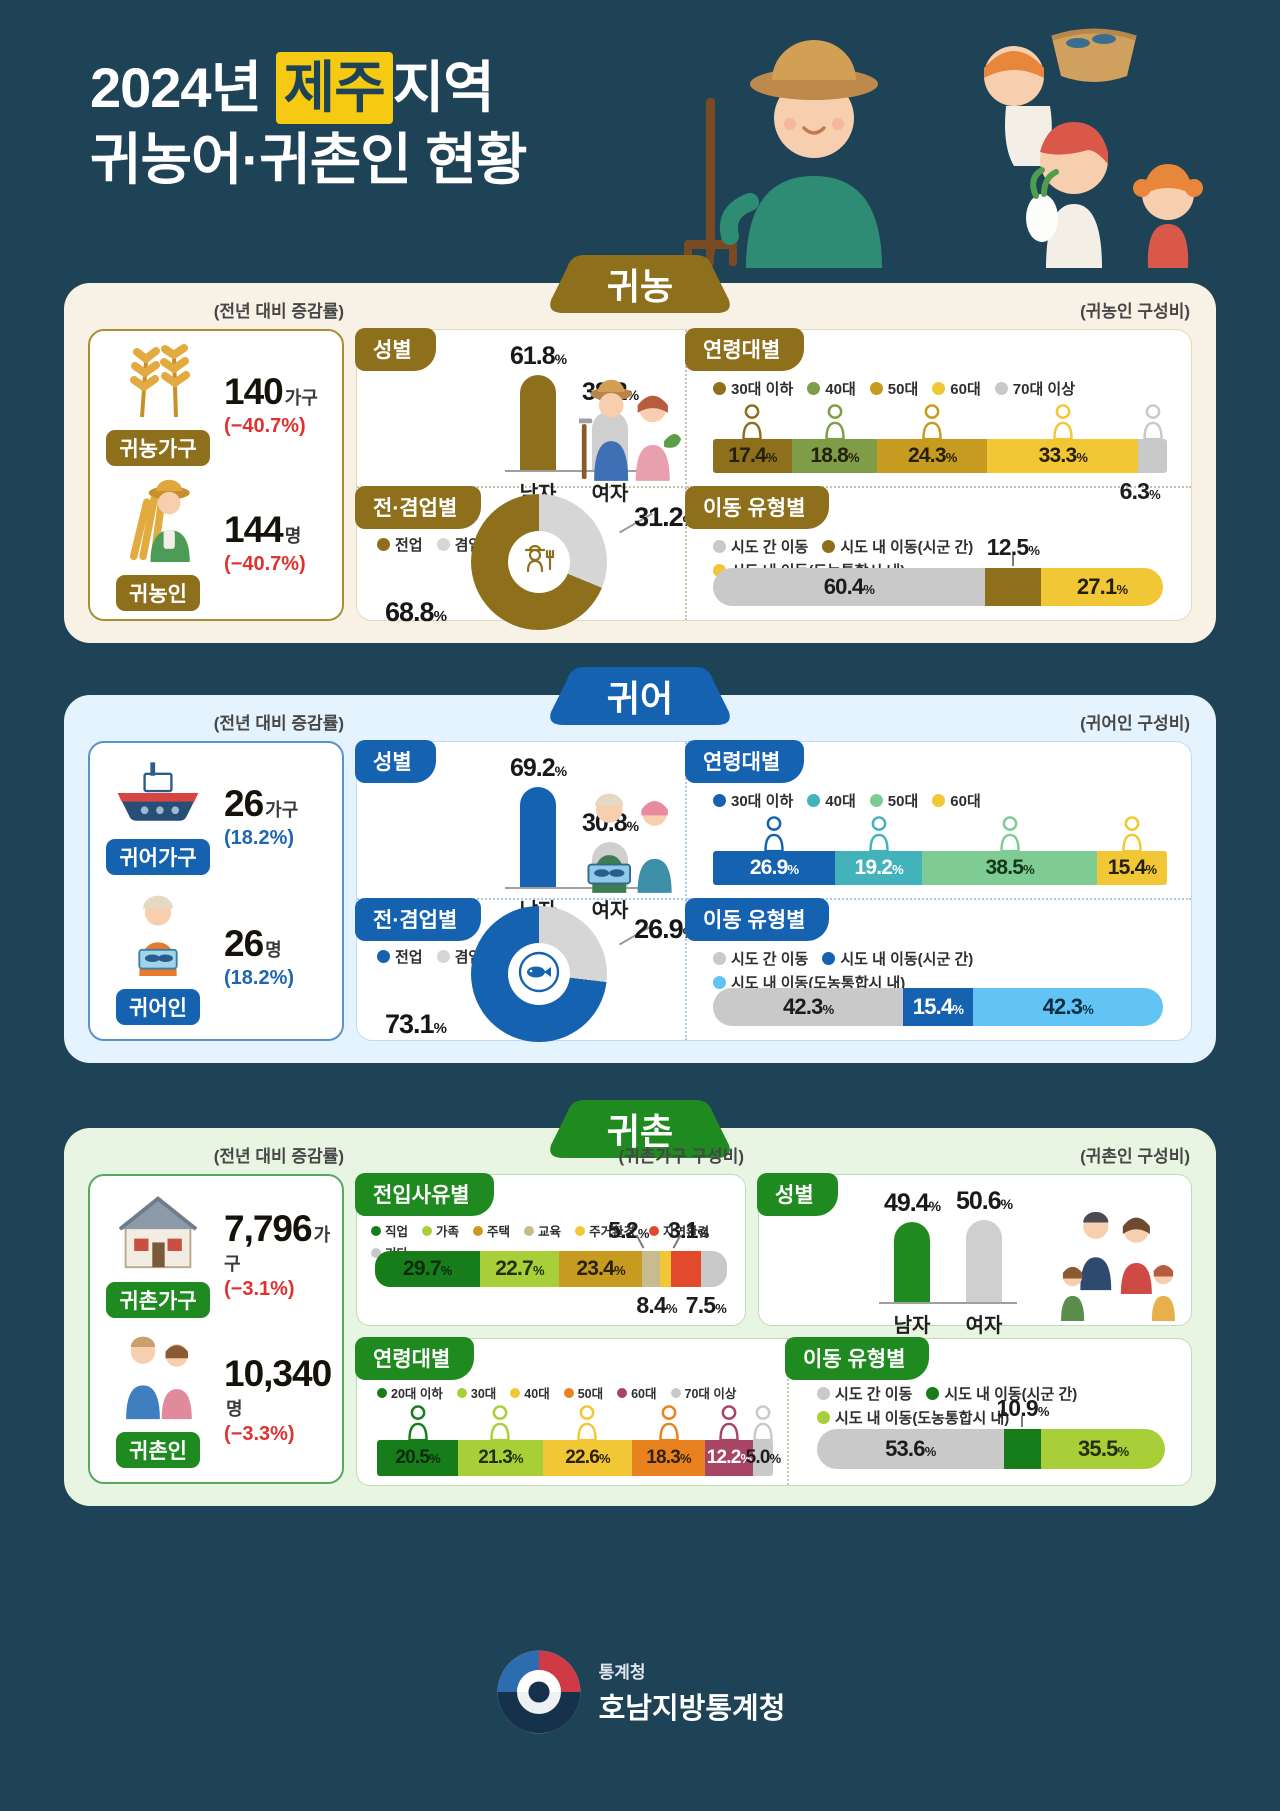 This screenshot has height=1811, width=1280. Describe the element at coordinates (519, 1269) in the screenshot. I see `bar-segment: 22.7%` at that location.